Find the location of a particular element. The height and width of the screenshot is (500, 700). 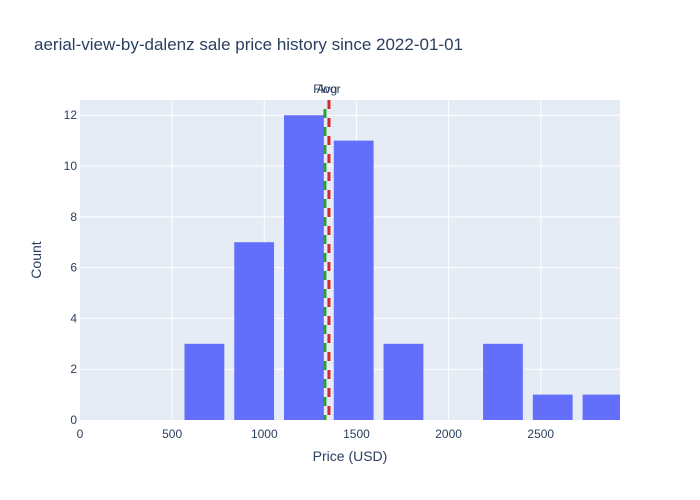

y-tick-label: 12 is located at coordinates (71, 115).